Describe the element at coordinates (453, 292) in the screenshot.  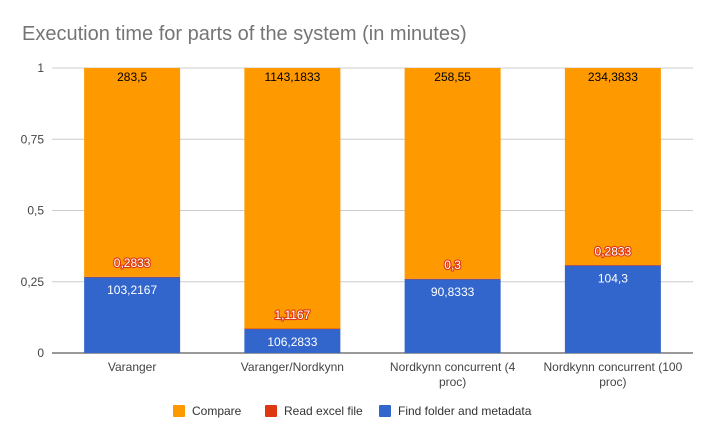
I see `data-label: 90,8333` at that location.